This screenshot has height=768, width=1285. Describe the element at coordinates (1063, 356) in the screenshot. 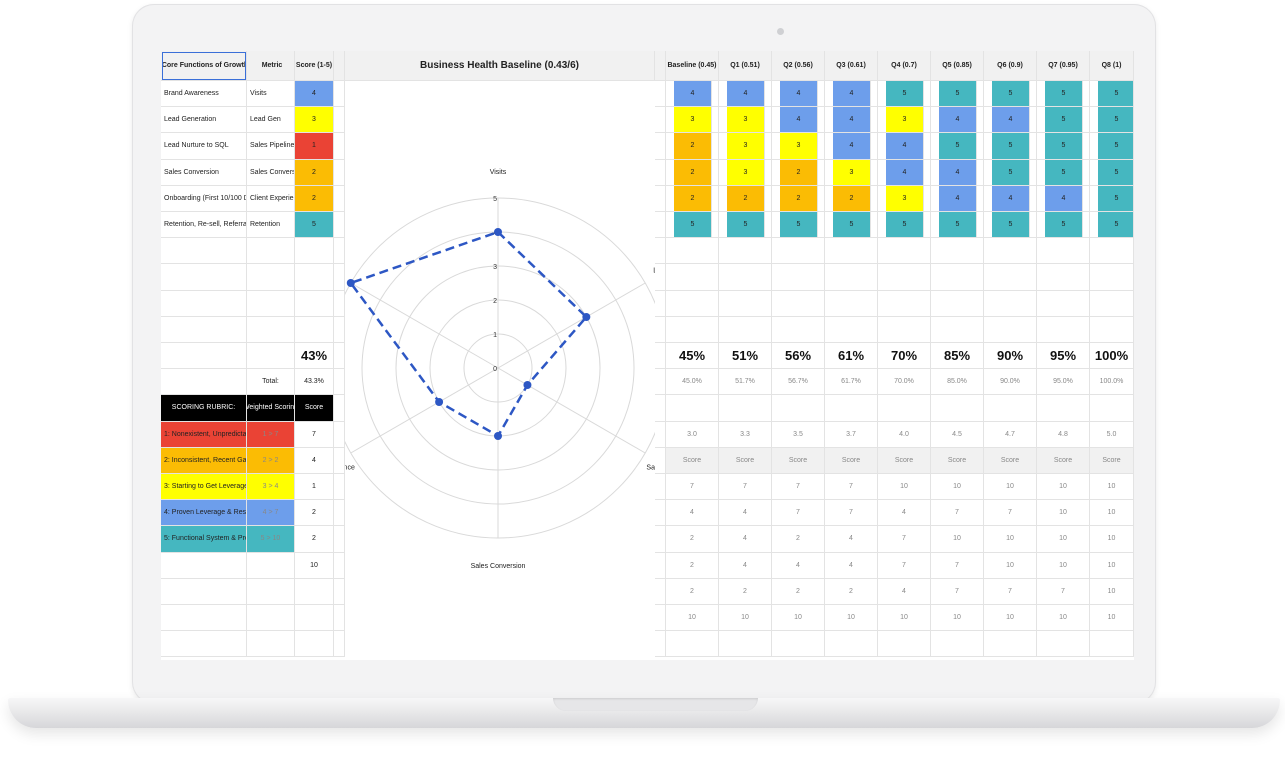

I see `quarter-percent: 95%` at that location.